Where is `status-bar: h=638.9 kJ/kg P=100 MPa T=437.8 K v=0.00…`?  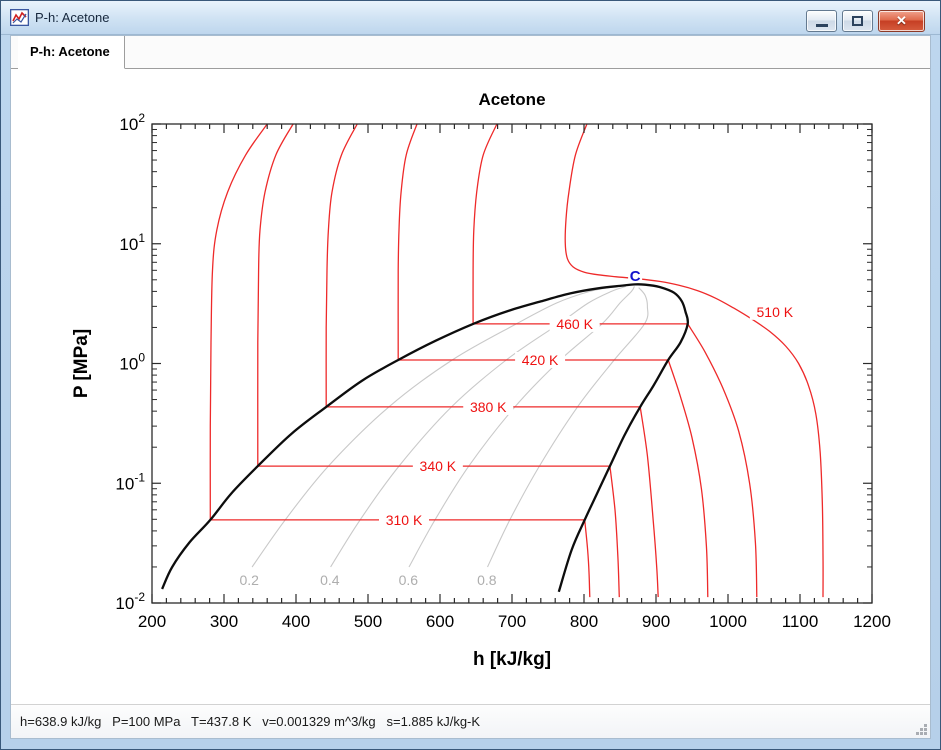
status-bar: h=638.9 kJ/kg P=100 MPa T=437.8 K v=0.00… is located at coordinates (470, 721).